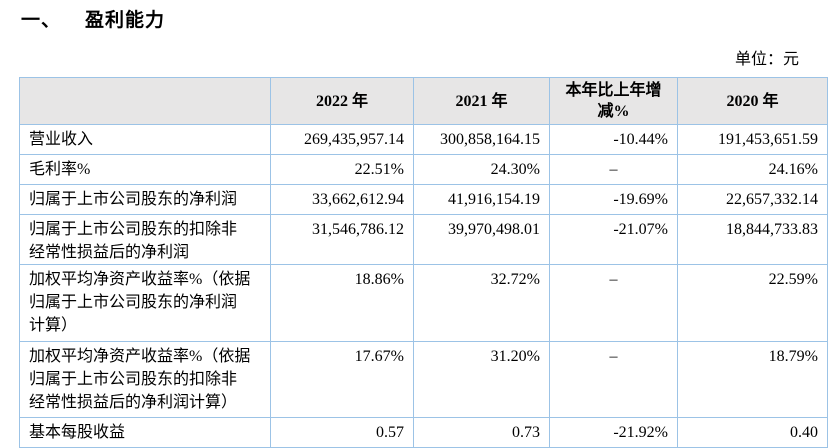 The height and width of the screenshot is (448, 831). I want to click on col-header-2021: 2021 年, so click(481, 101).